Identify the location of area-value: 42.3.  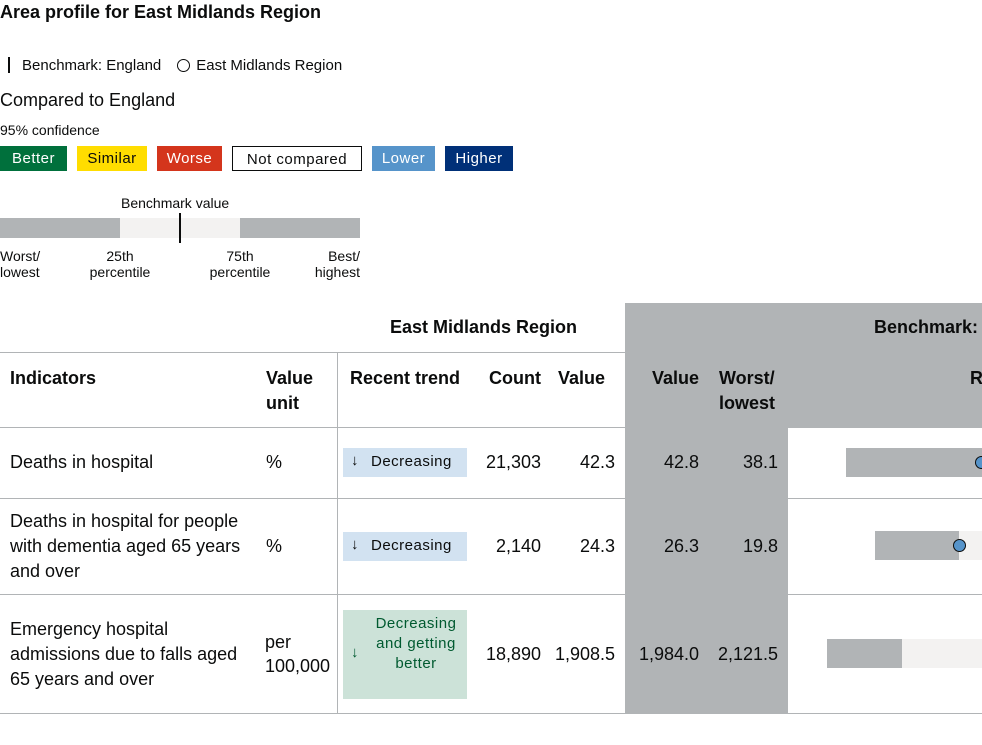
(597, 462).